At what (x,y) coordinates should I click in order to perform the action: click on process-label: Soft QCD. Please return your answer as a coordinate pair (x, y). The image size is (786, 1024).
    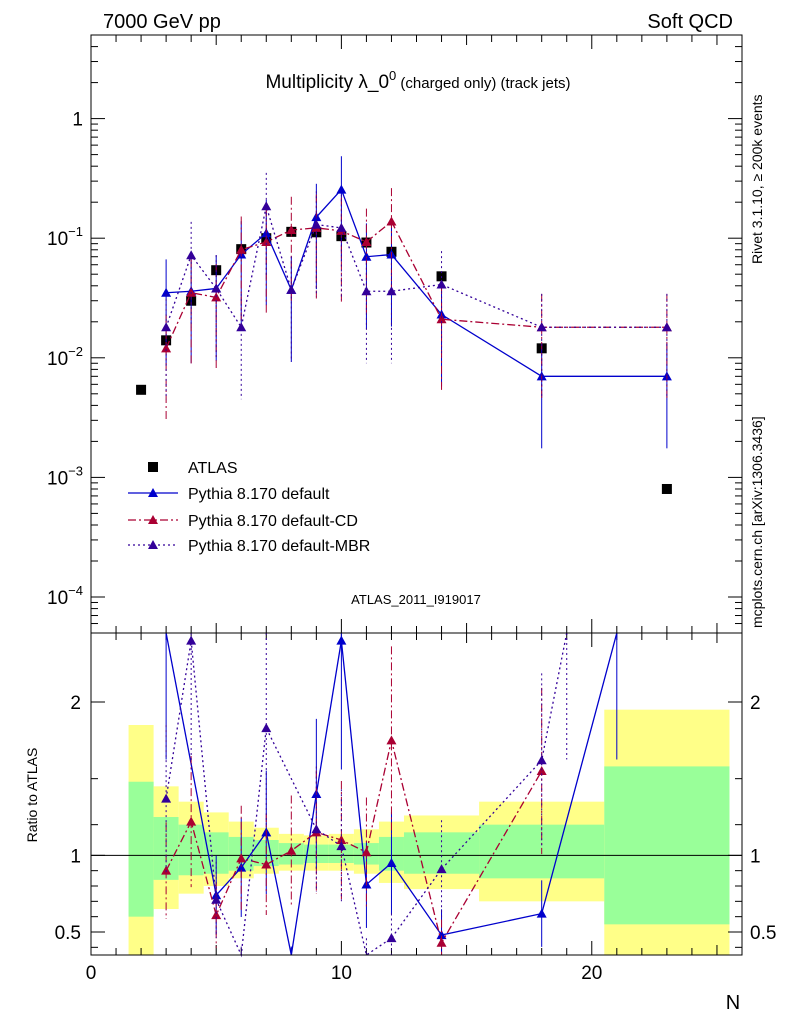
    Looking at the image, I should click on (690, 22).